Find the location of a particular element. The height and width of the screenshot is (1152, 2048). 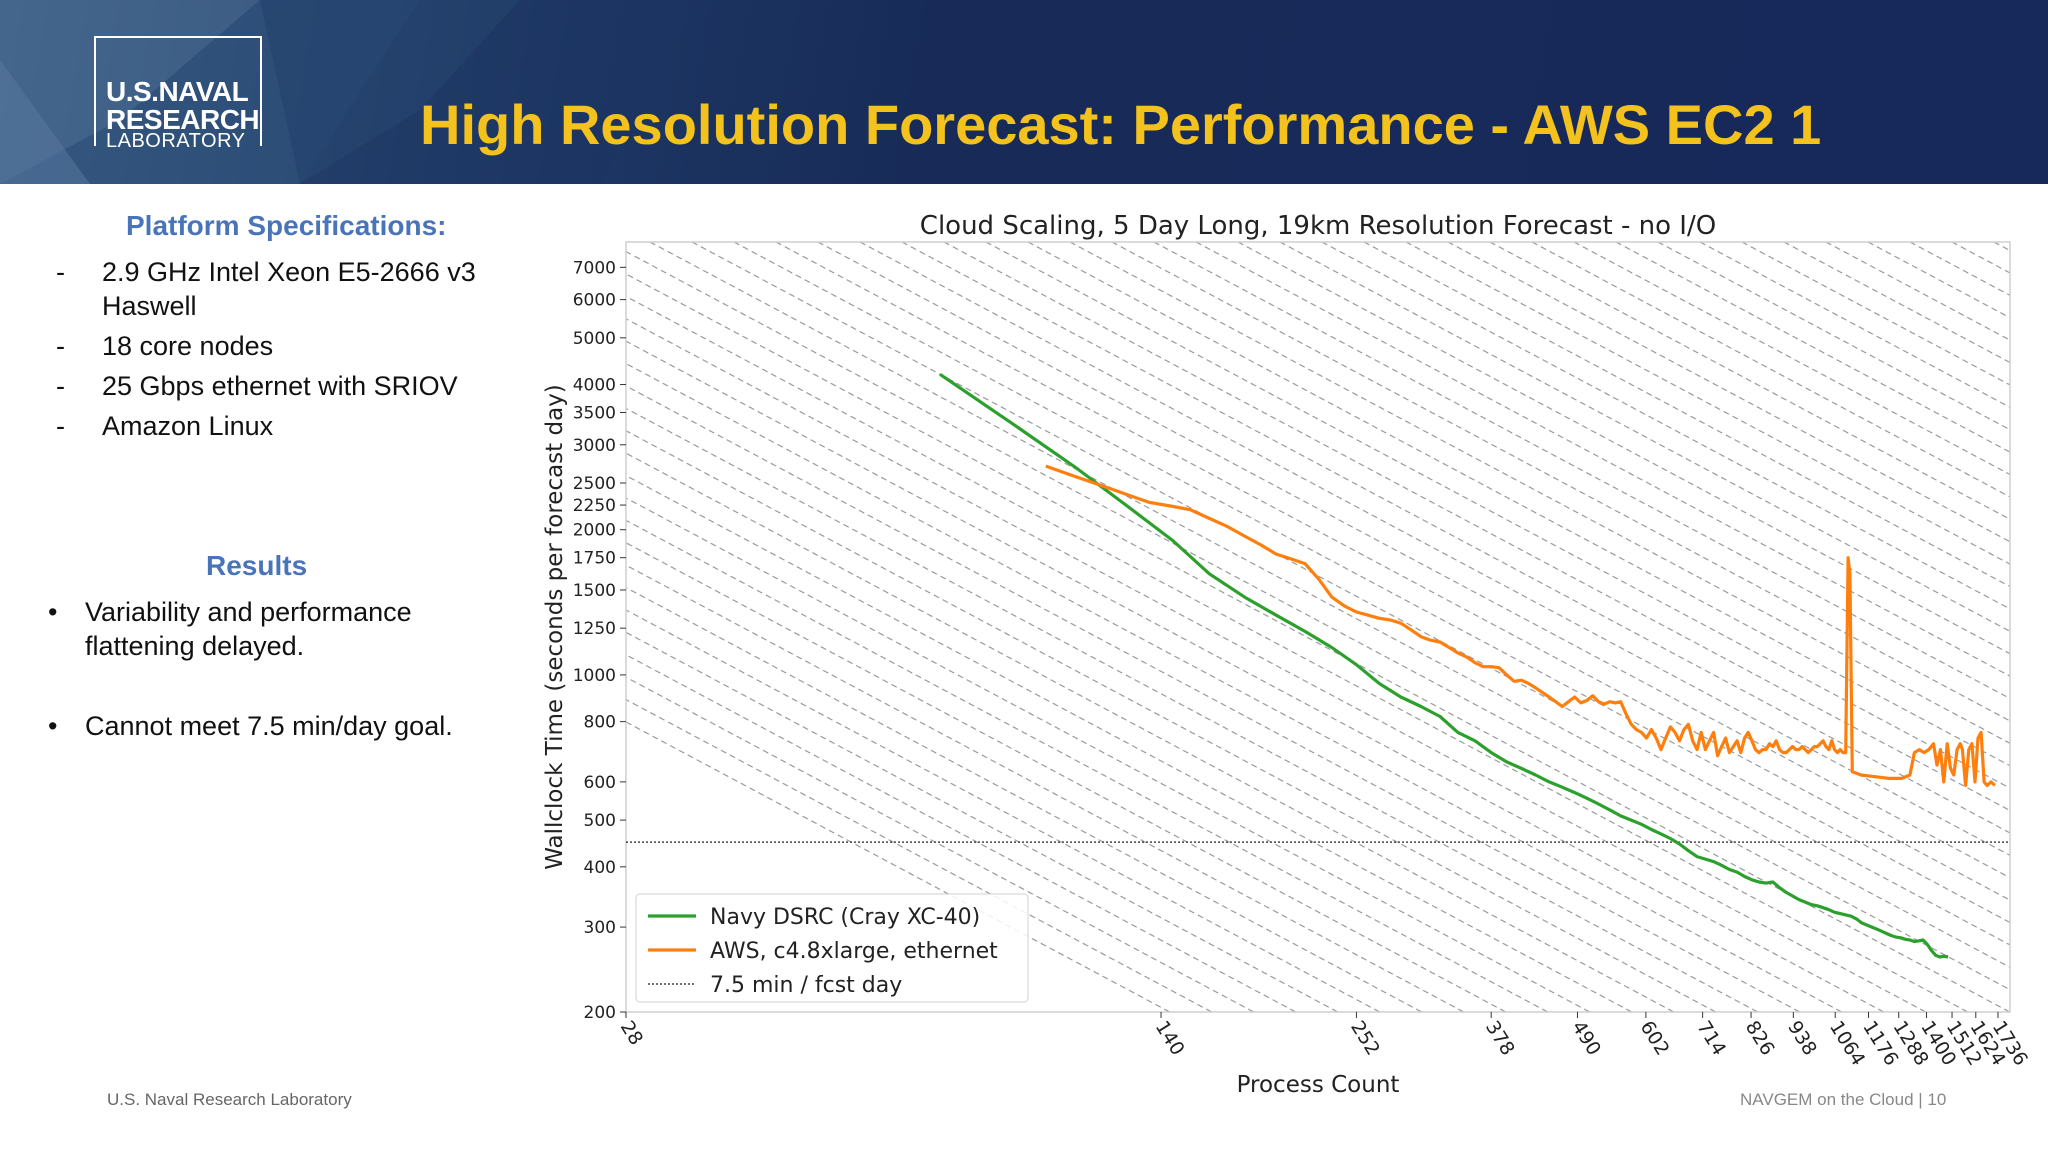

spec-item: - 18 core nodes is located at coordinates (281, 346).